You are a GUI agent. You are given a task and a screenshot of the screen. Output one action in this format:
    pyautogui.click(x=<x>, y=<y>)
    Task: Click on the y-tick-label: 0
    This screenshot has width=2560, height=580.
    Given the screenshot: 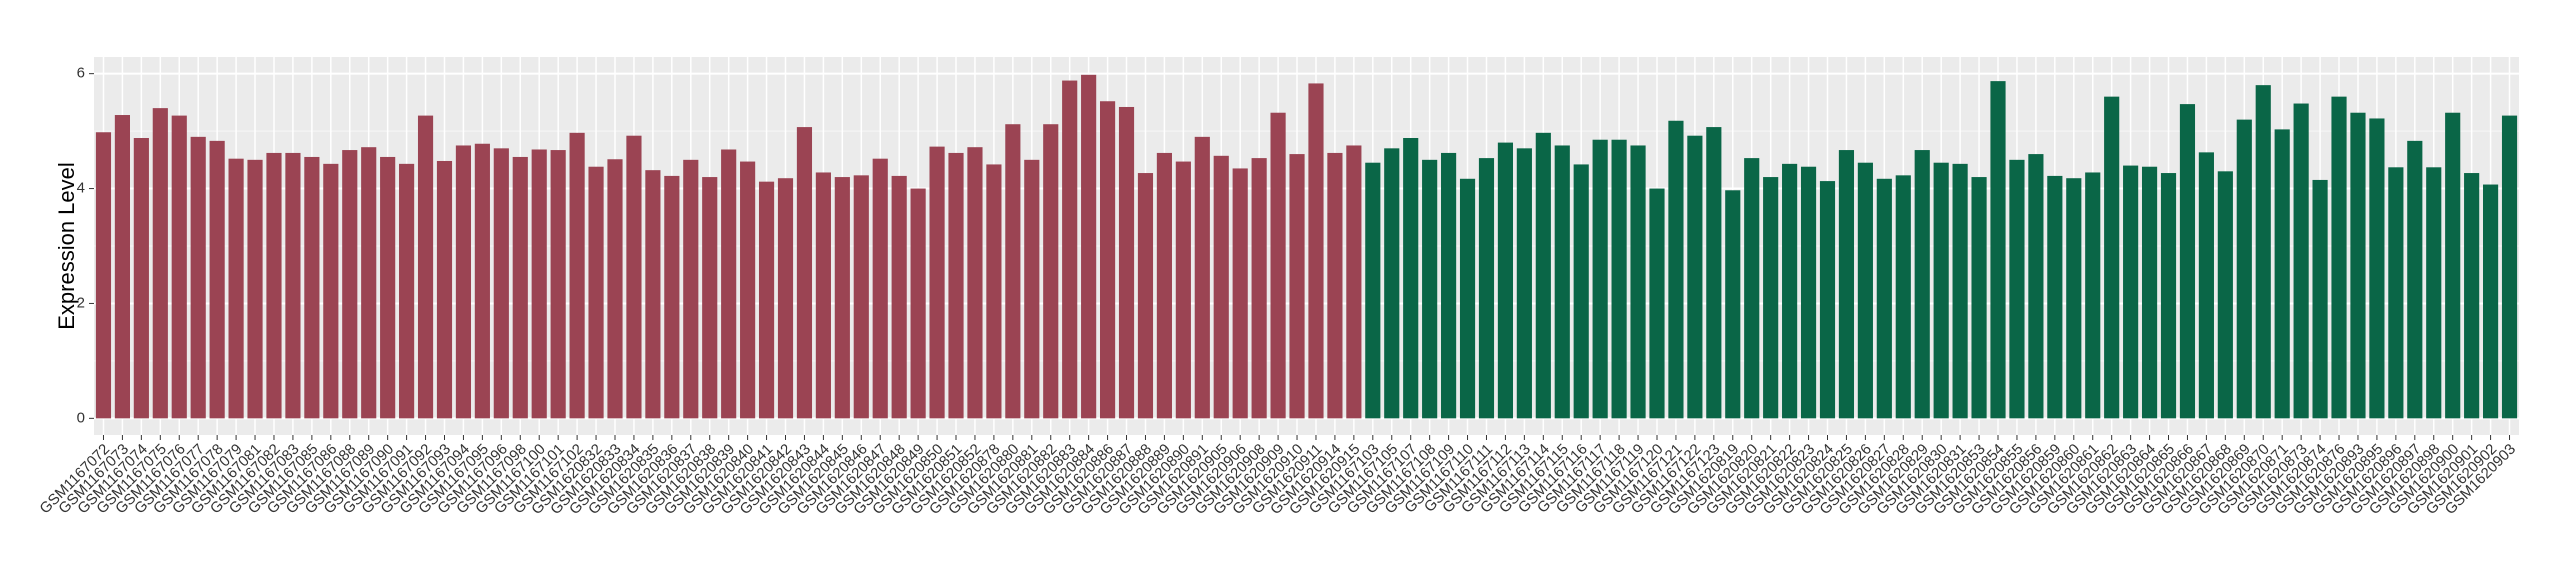 What is the action you would take?
    pyautogui.click(x=81, y=417)
    